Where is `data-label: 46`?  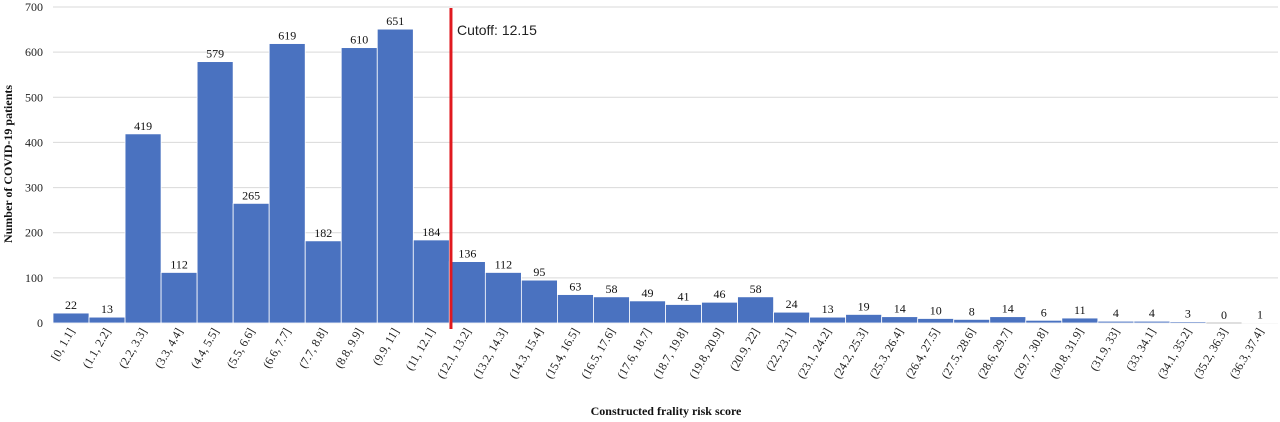
data-label: 46 is located at coordinates (720, 294).